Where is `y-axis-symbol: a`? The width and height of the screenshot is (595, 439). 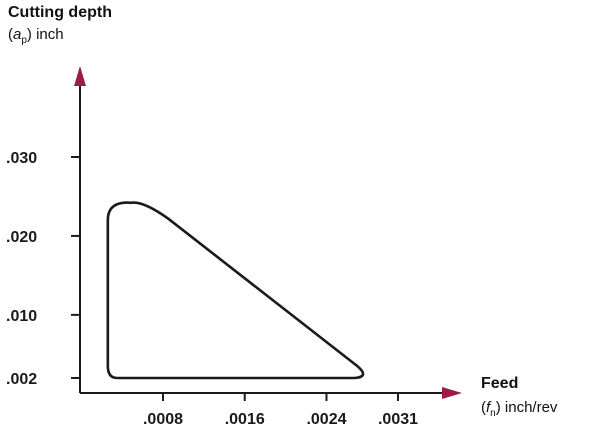
y-axis-symbol: a is located at coordinates (17, 34).